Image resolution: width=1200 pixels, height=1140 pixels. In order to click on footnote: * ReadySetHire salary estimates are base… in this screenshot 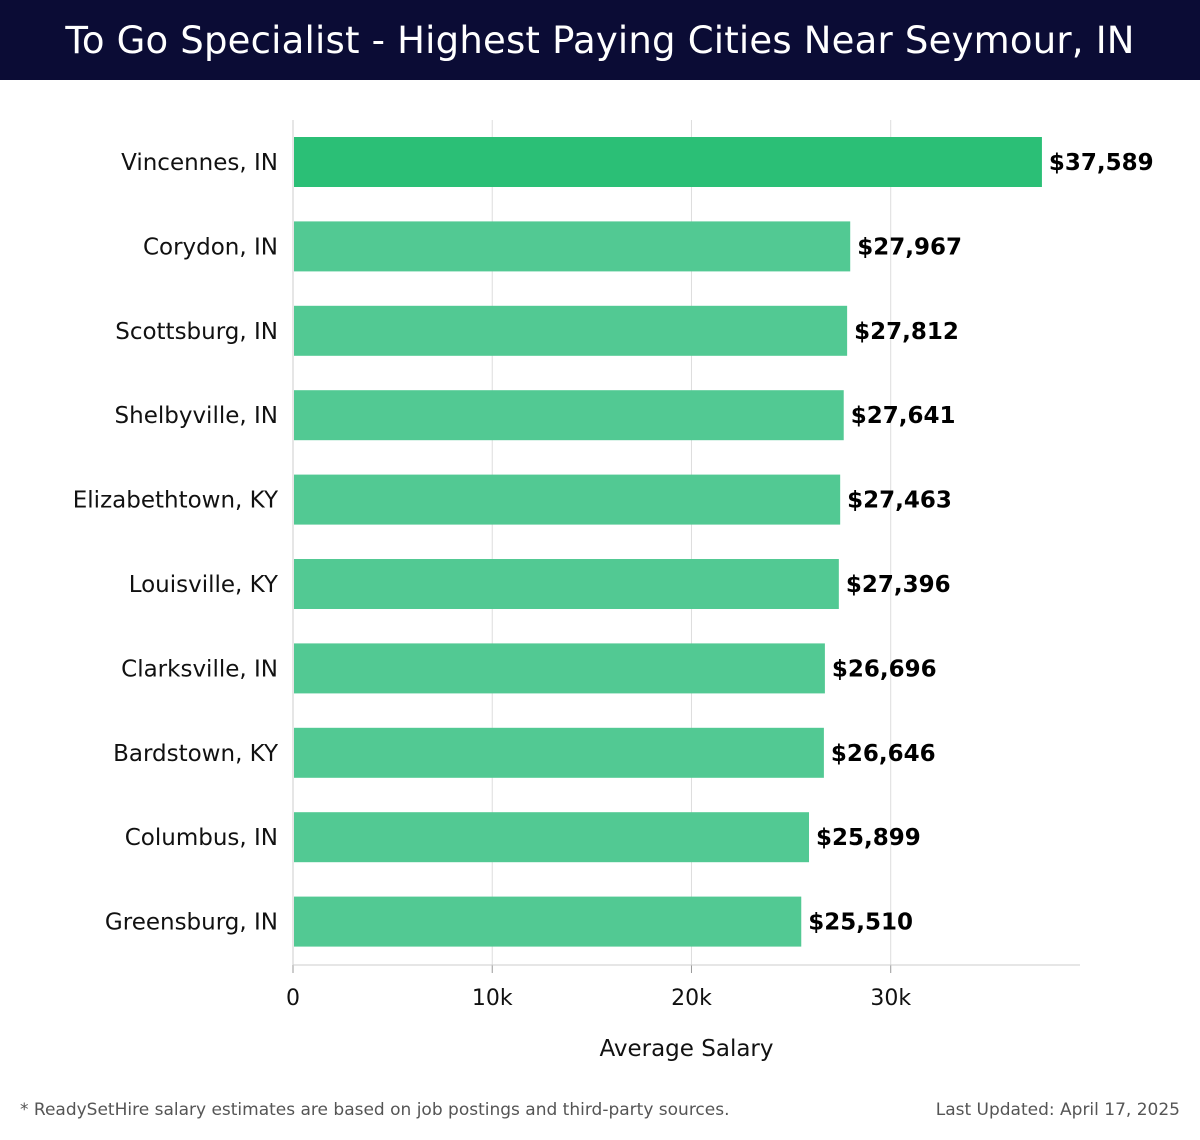, I will do `click(375, 1110)`.